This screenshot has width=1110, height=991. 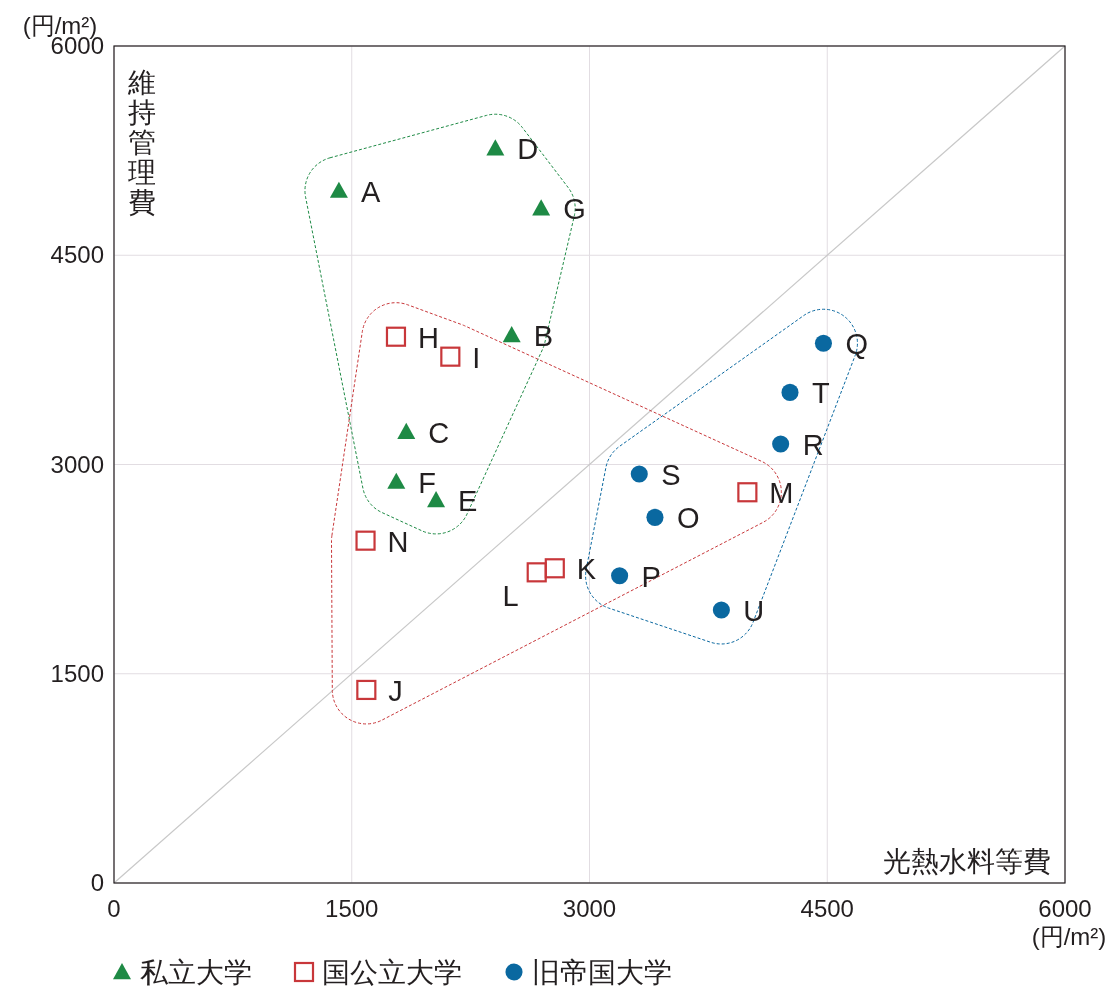 I want to click on annotation: K, so click(x=586, y=569).